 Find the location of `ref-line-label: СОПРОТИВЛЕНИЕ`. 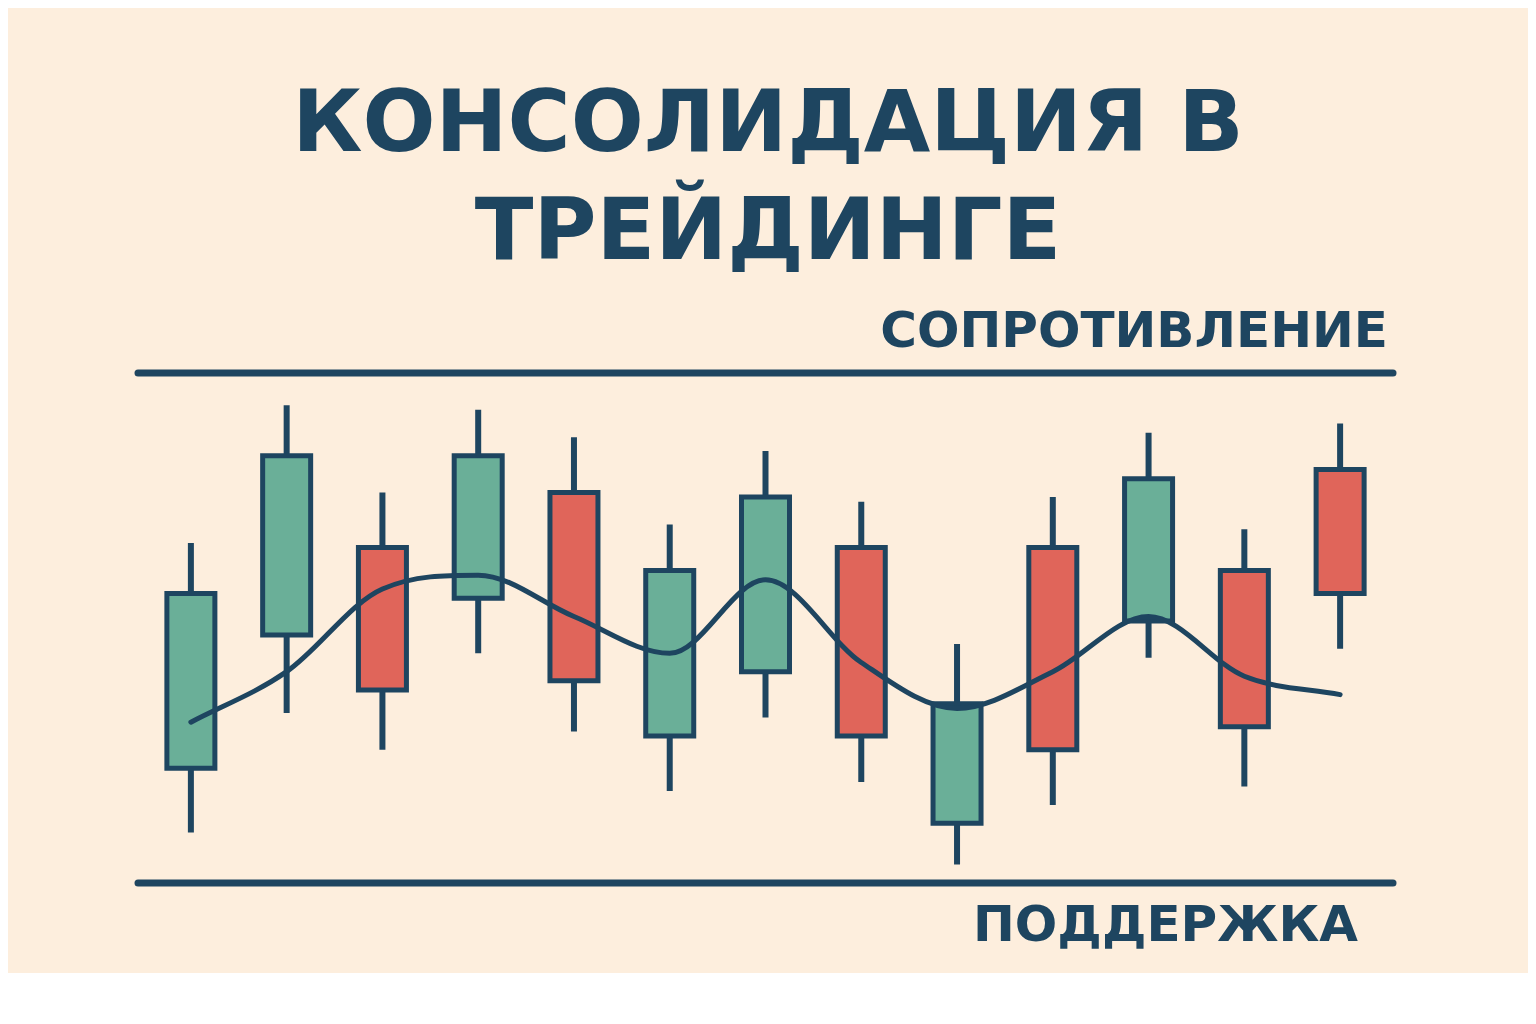

ref-line-label: СОПРОТИВЛЕНИЕ is located at coordinates (1134, 329).